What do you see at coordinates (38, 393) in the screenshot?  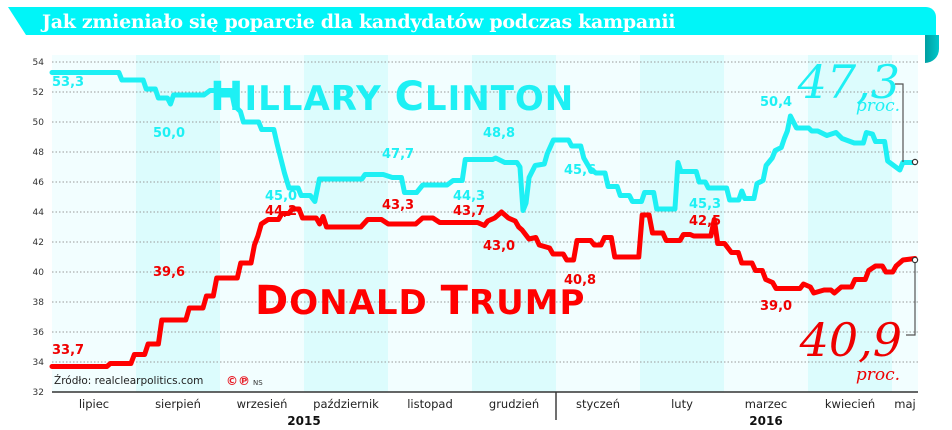 I see `svg-text: 32` at bounding box center [38, 393].